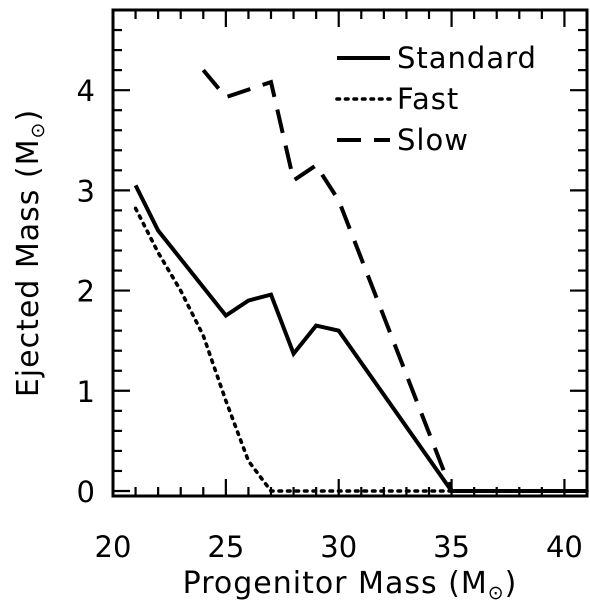 The width and height of the screenshot is (590, 606). What do you see at coordinates (433, 140) in the screenshot?
I see `legend-label-slow: Slow` at bounding box center [433, 140].